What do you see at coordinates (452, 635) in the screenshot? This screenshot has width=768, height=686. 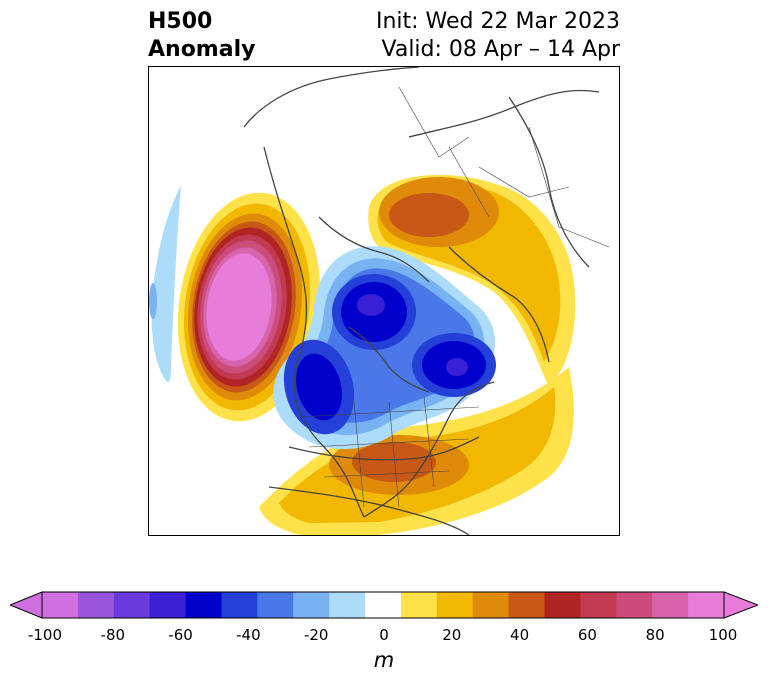 I see `colorbar-tick-label: 20` at bounding box center [452, 635].